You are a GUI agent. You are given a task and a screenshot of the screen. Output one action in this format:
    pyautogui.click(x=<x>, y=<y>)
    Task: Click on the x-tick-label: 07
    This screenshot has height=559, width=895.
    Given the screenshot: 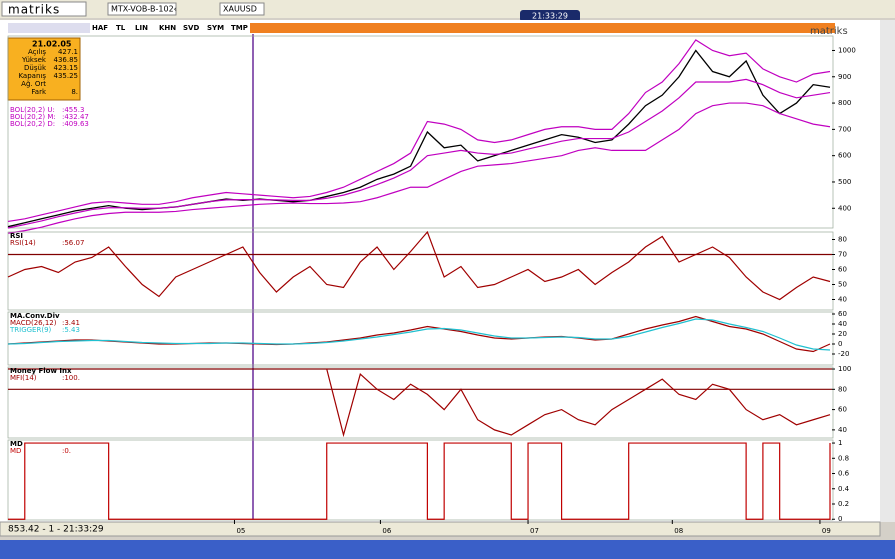 What is the action you would take?
    pyautogui.click(x=534, y=531)
    